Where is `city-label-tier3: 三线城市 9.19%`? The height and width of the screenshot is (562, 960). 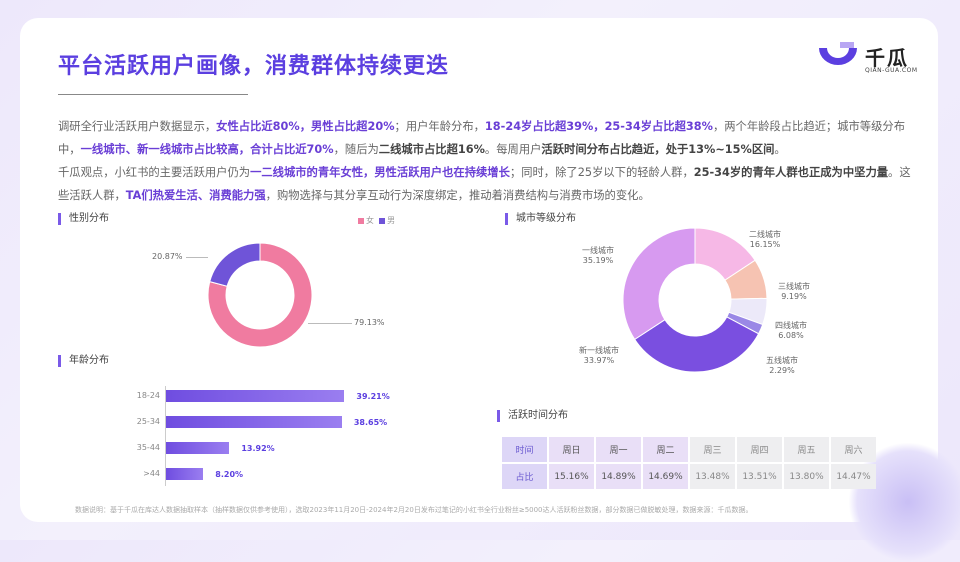 city-label-tier3: 三线城市 9.19% is located at coordinates (794, 292).